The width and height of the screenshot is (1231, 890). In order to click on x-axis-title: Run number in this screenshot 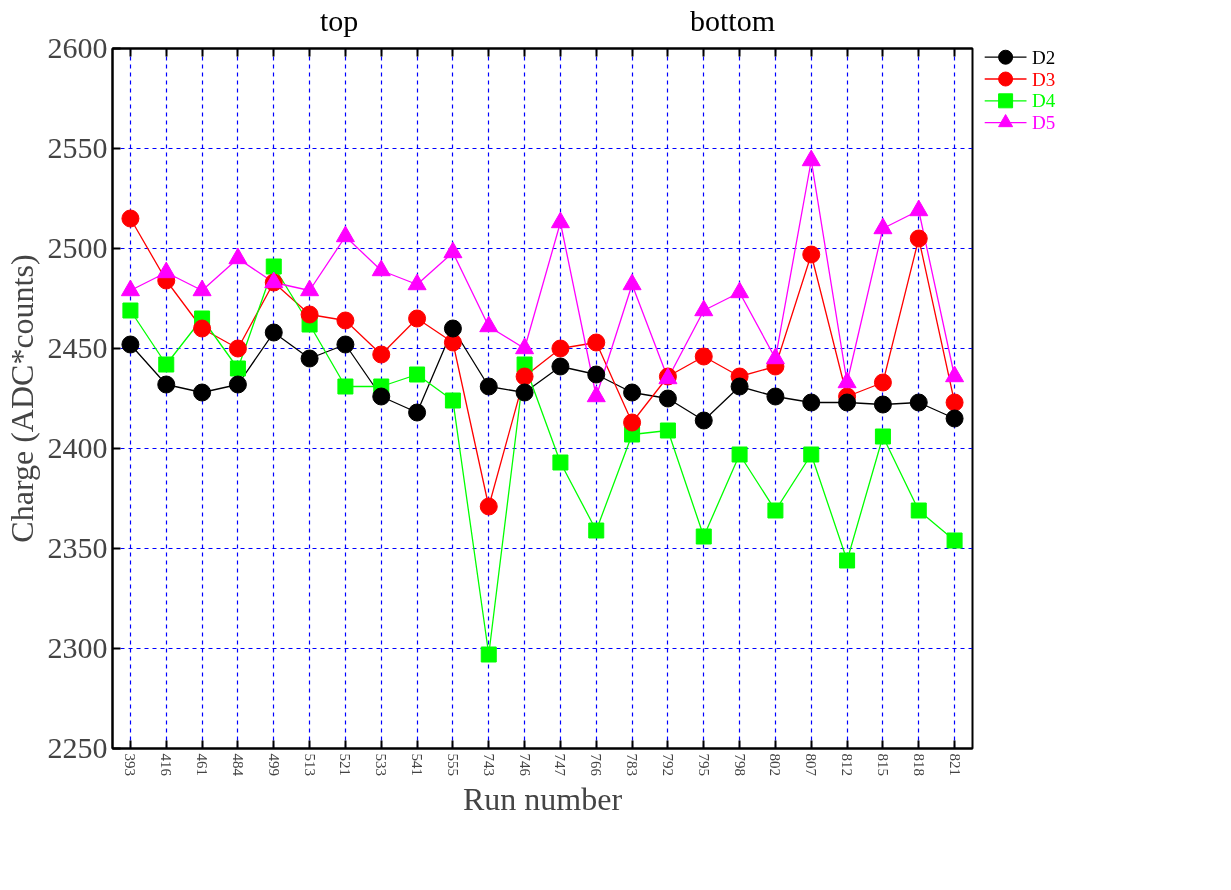, I will do `click(542, 799)`.